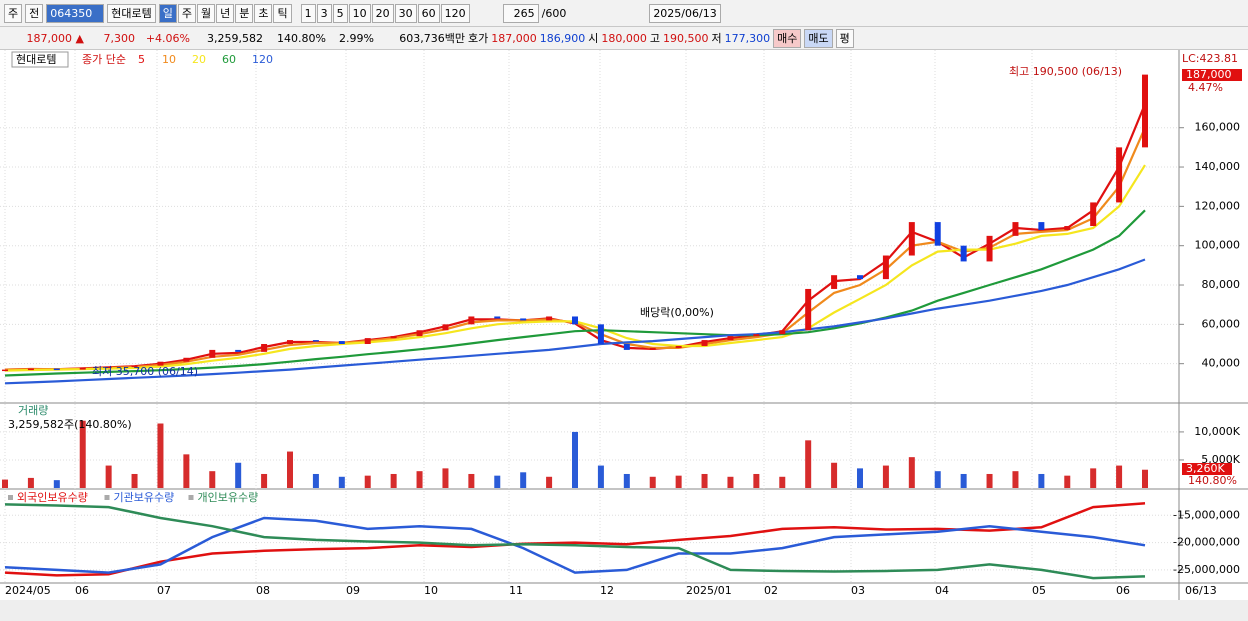  What do you see at coordinates (1210, 58) in the screenshot?
I see `lc-label: LC:423.81` at bounding box center [1210, 58].